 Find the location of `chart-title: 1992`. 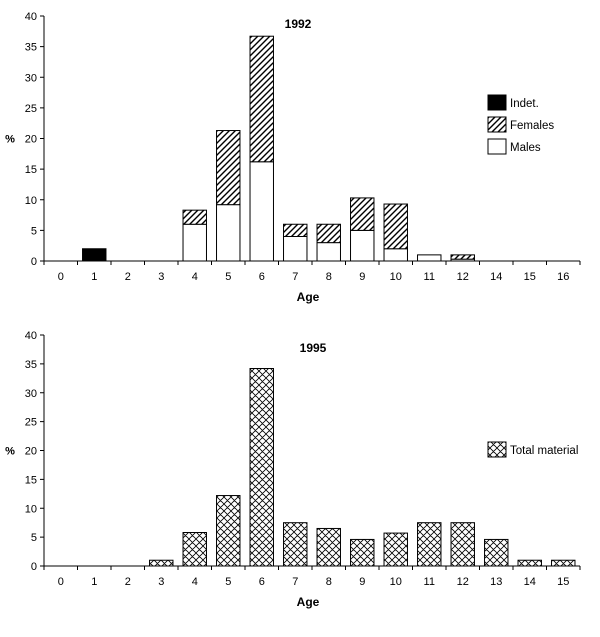

chart-title: 1992 is located at coordinates (298, 24).